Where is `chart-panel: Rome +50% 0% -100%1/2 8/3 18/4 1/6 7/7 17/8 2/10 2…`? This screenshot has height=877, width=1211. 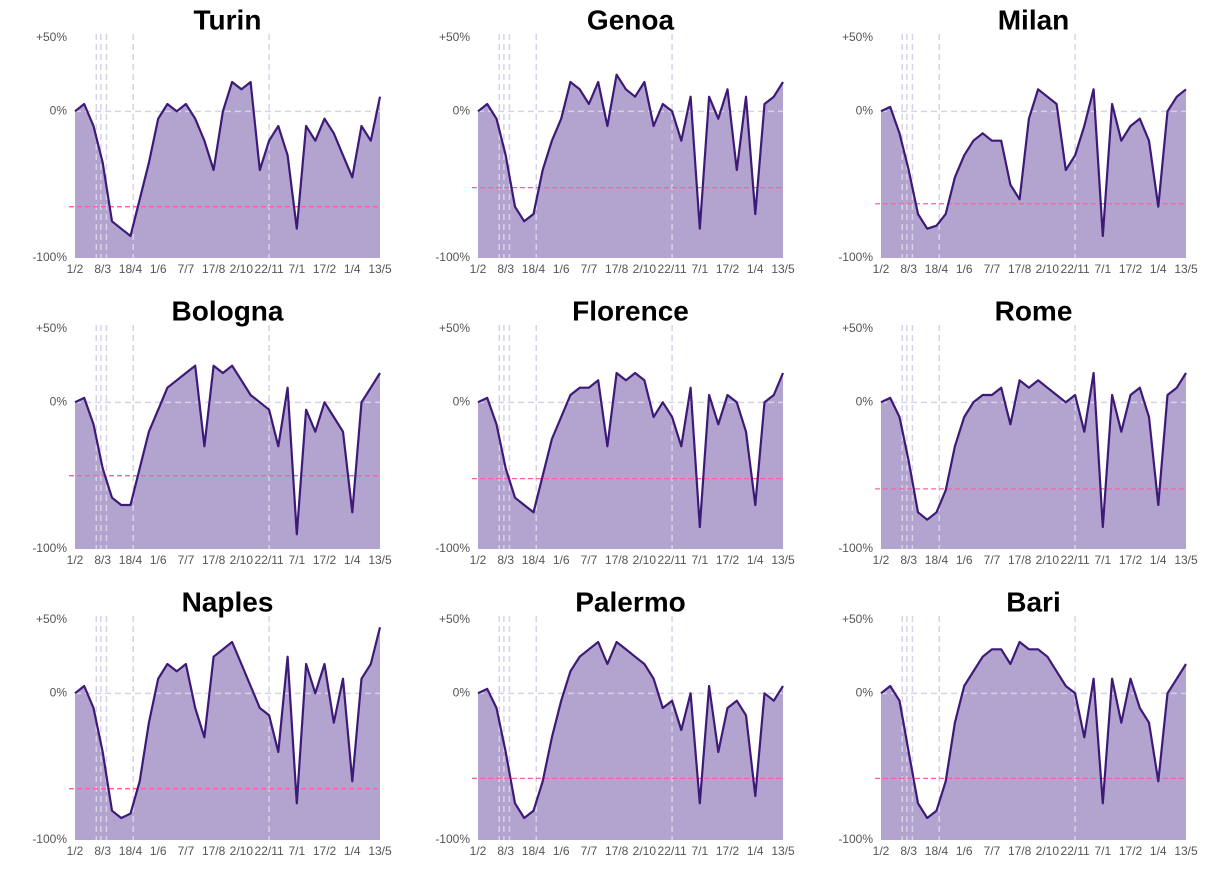 chart-panel: Rome +50% 0% -100%1/2 8/3 18/4 1/6 7/7 17/8 2/10 2… is located at coordinates (1018, 431).